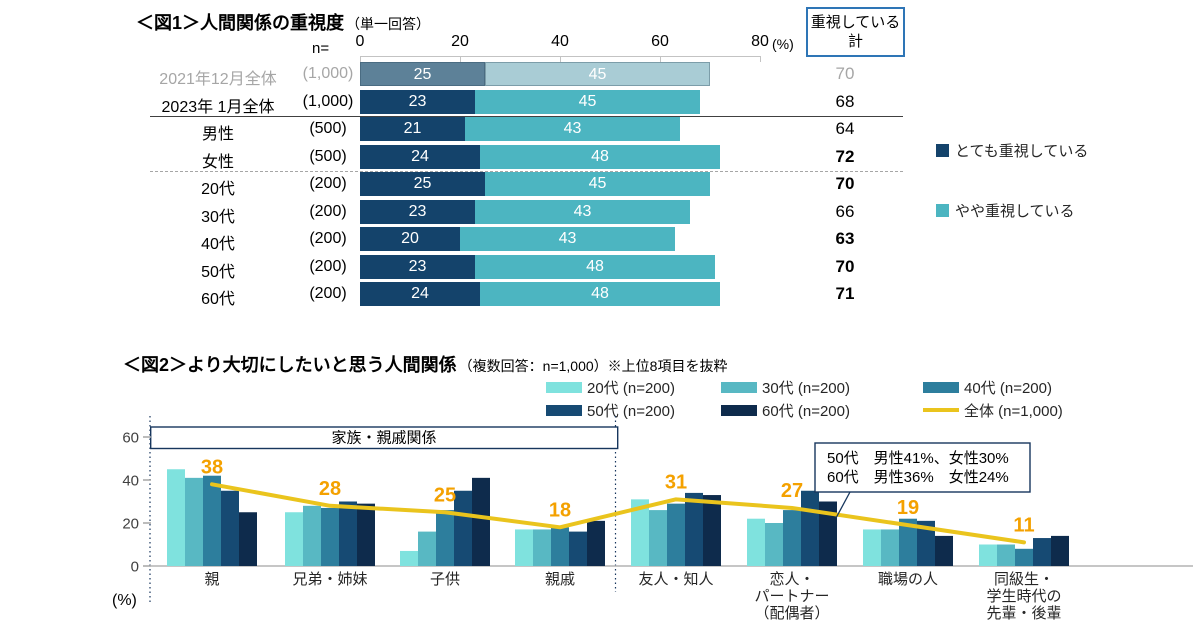  I want to click on category-label: 友人・知人, so click(675, 579).